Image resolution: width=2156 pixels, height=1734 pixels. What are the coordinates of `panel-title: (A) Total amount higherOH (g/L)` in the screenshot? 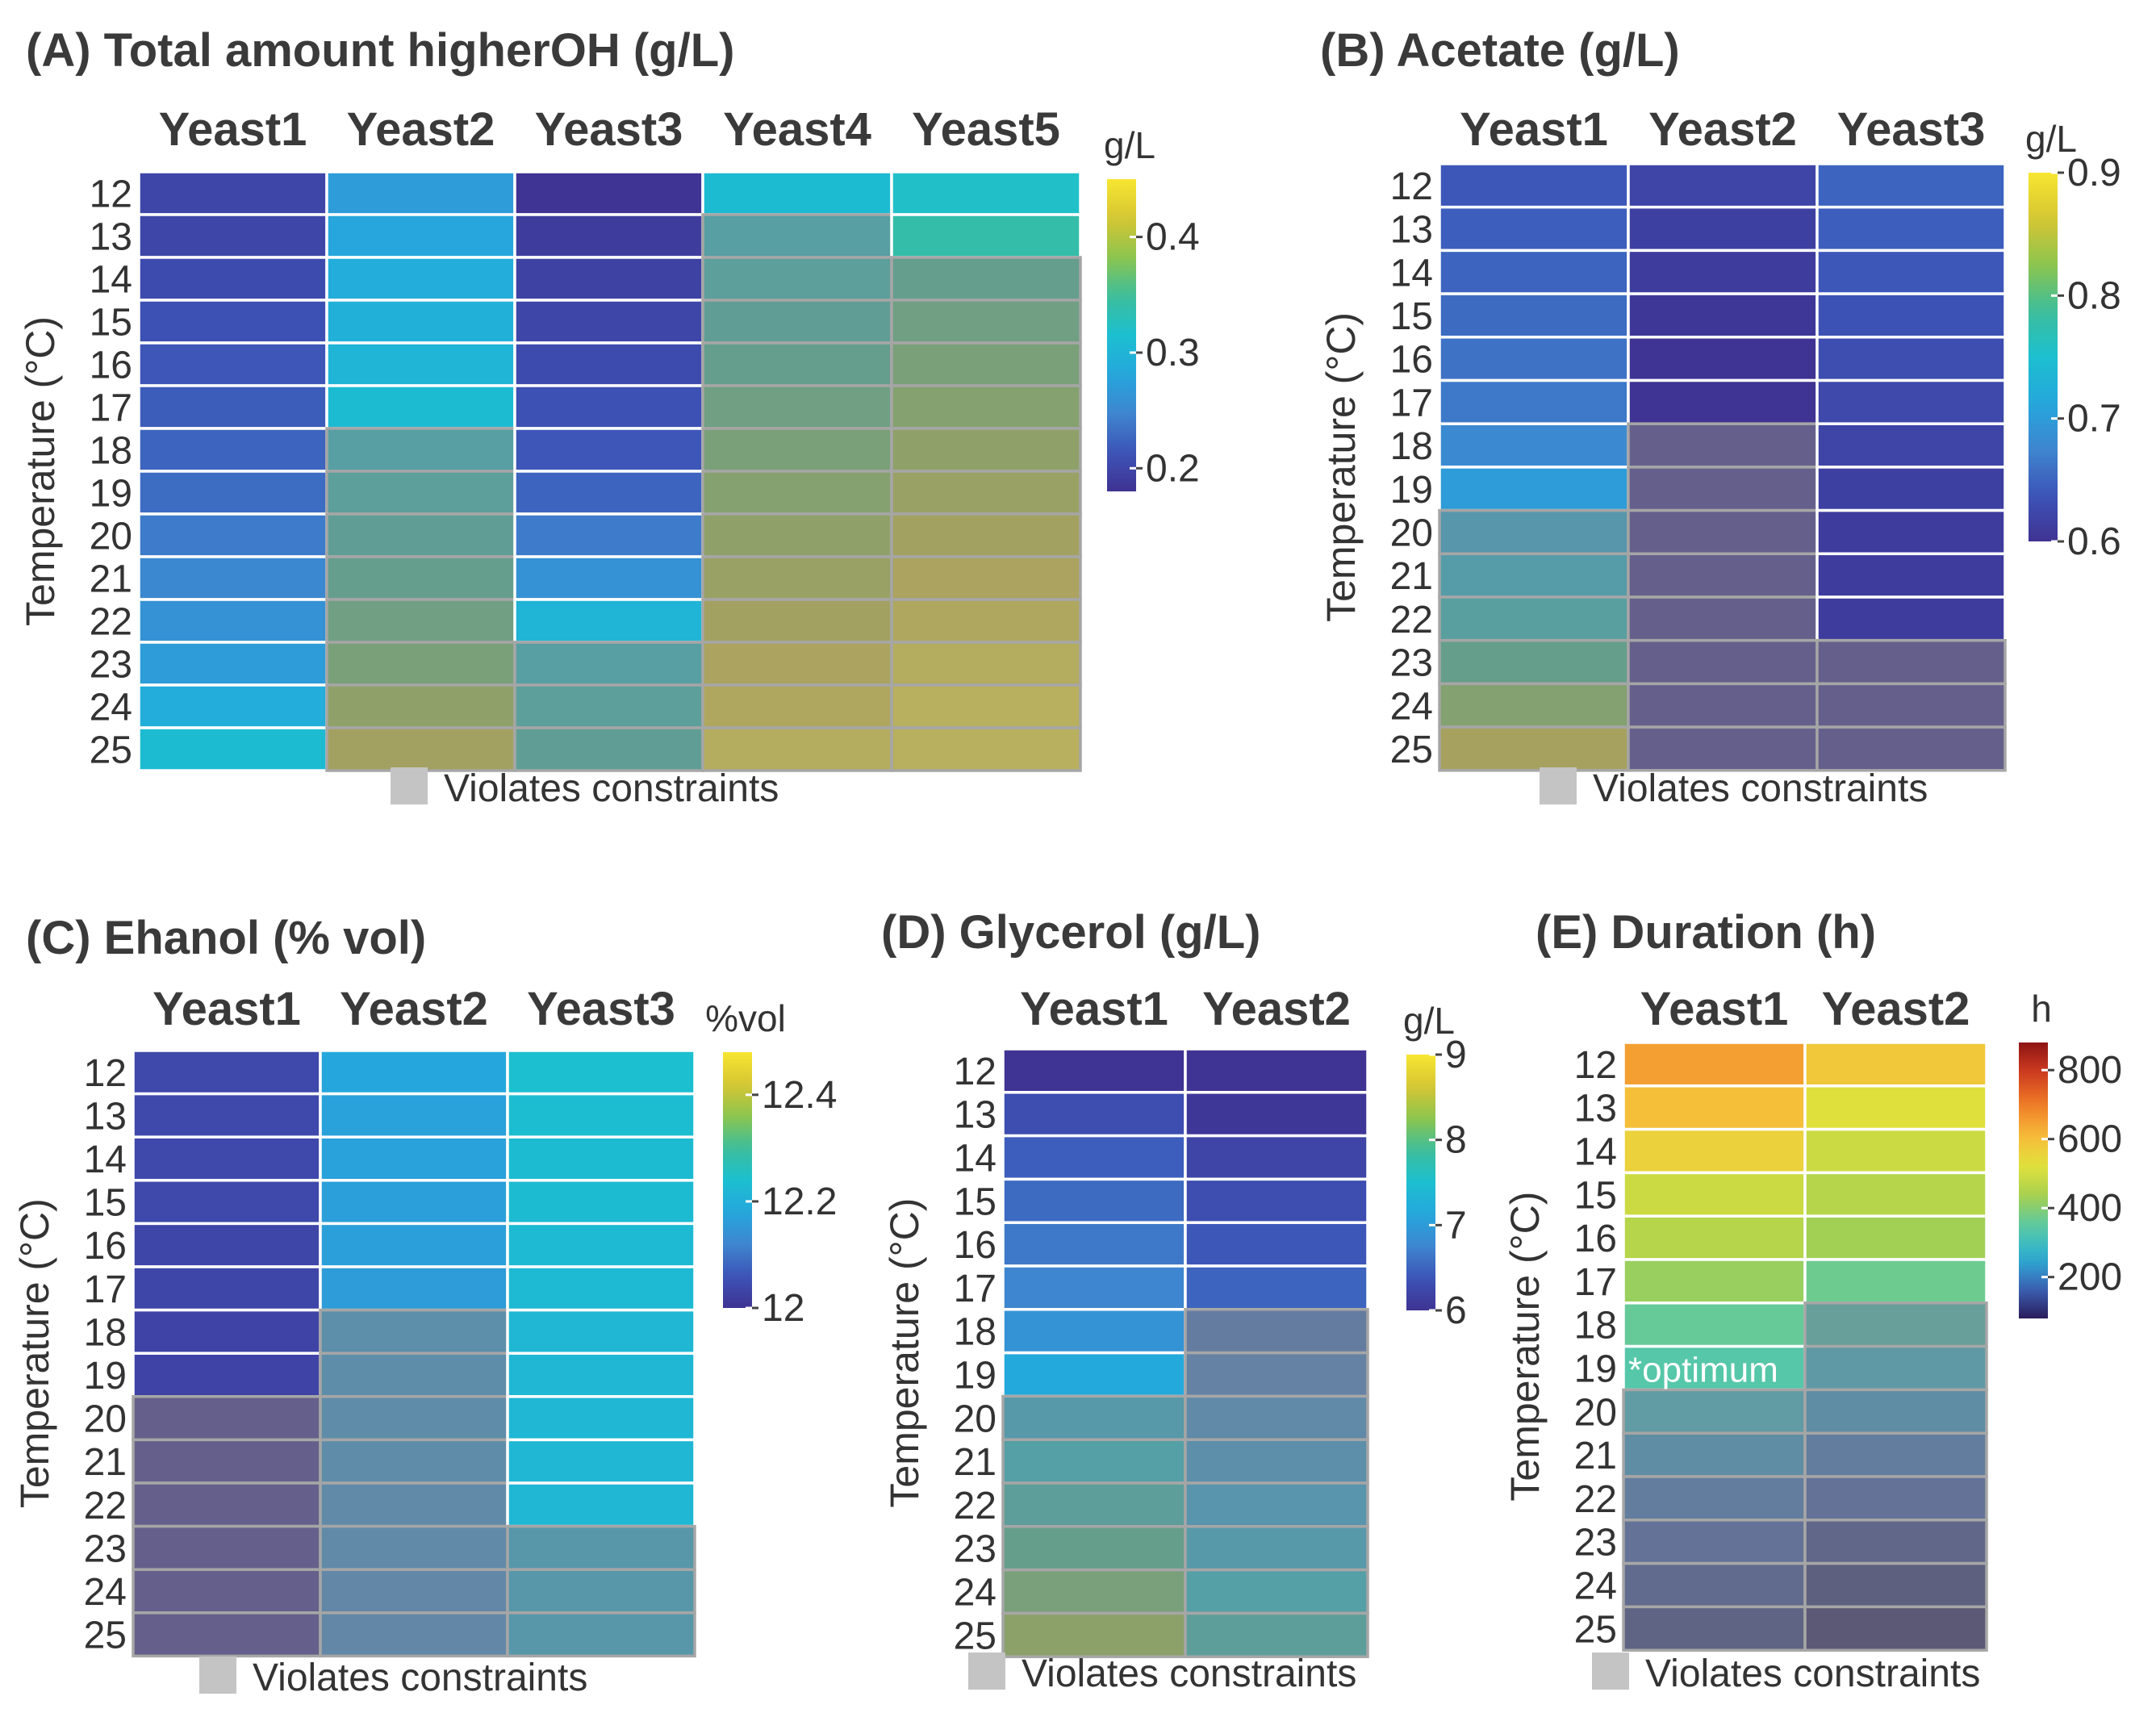 It's located at (380, 50).